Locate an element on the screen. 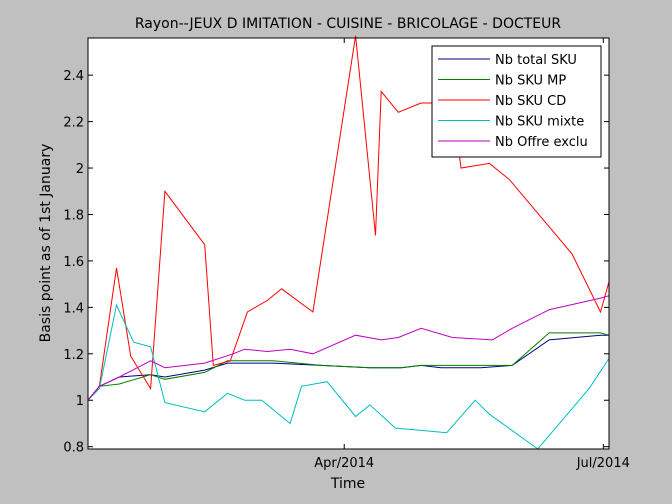 The image size is (672, 504). y-tick-label: 1.8 is located at coordinates (73, 215).